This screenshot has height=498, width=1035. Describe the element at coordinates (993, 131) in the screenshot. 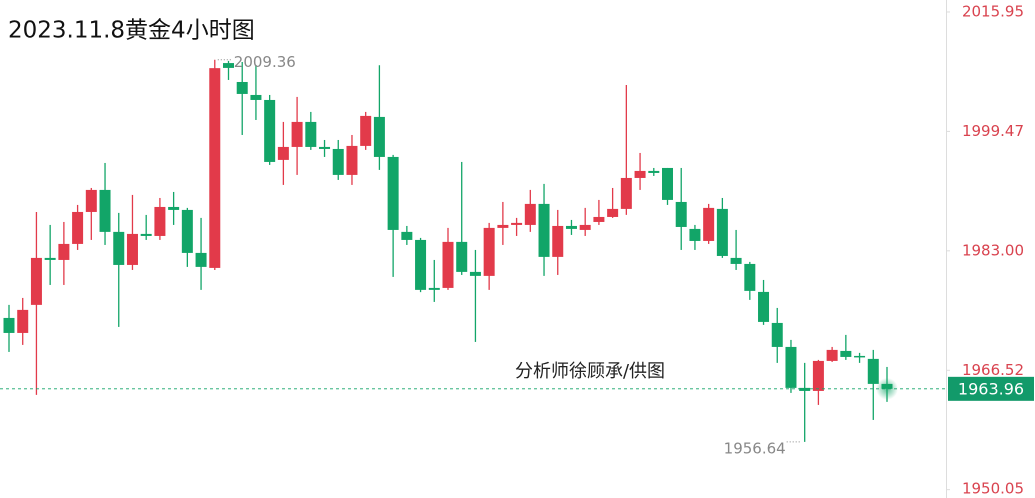

I see `y-tick-label: 1999.47` at that location.